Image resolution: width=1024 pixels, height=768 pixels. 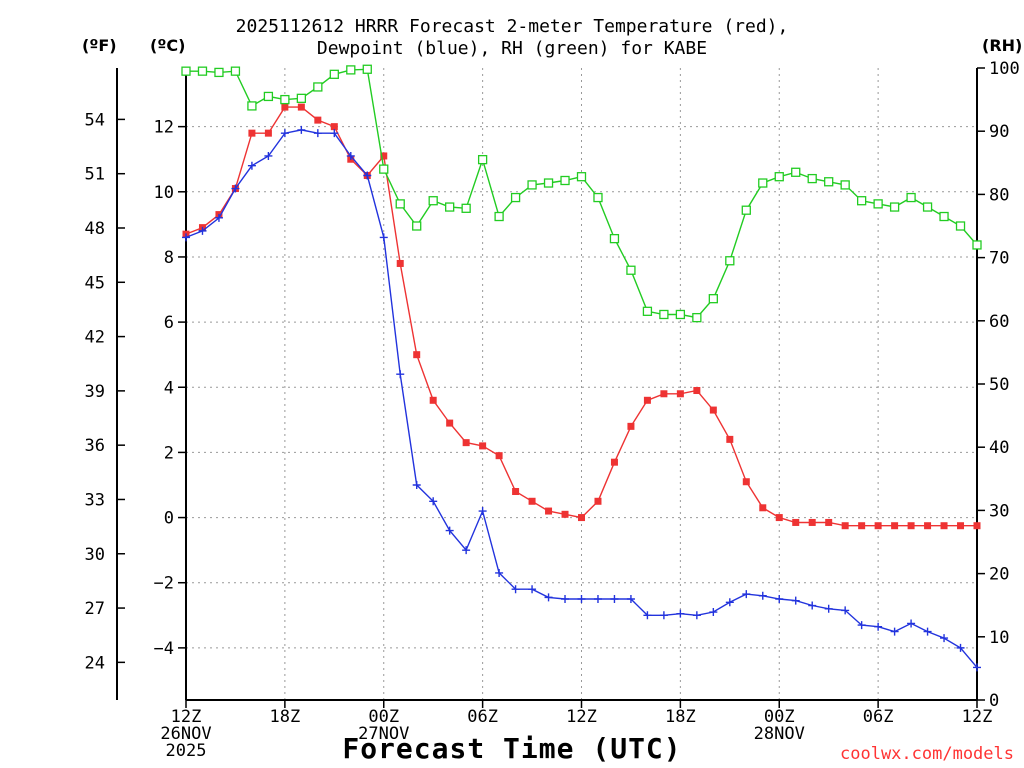 What do you see at coordinates (927, 754) in the screenshot?
I see `credit-link: coolwx.com/models` at bounding box center [927, 754].